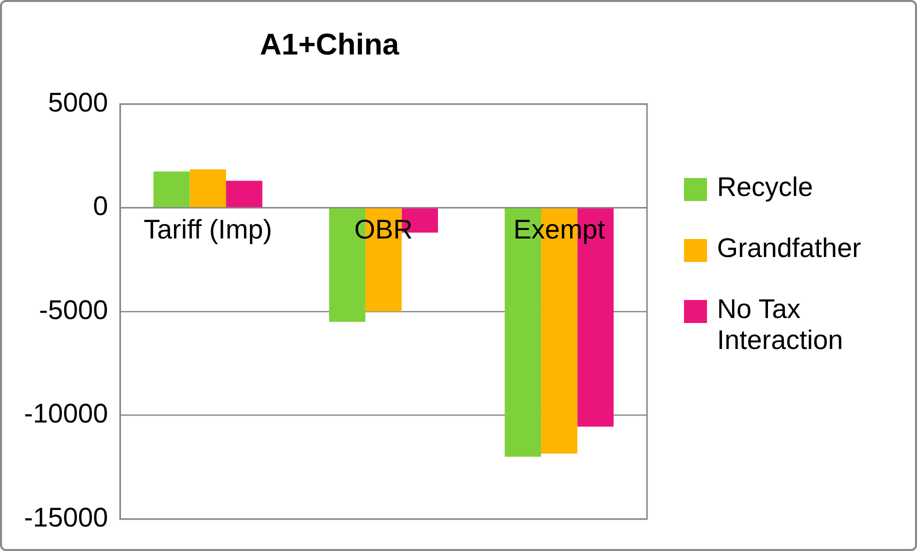 The image size is (917, 551). I want to click on legend-label: No Tax Interaction, so click(780, 325).